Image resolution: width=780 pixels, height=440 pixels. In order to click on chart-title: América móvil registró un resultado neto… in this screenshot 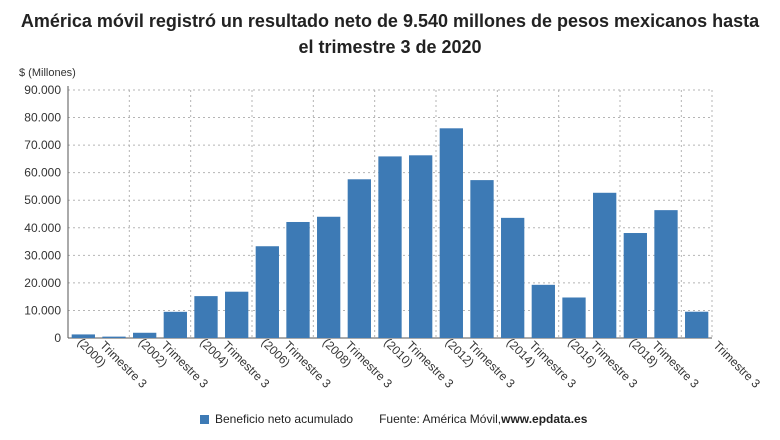, I will do `click(390, 34)`.